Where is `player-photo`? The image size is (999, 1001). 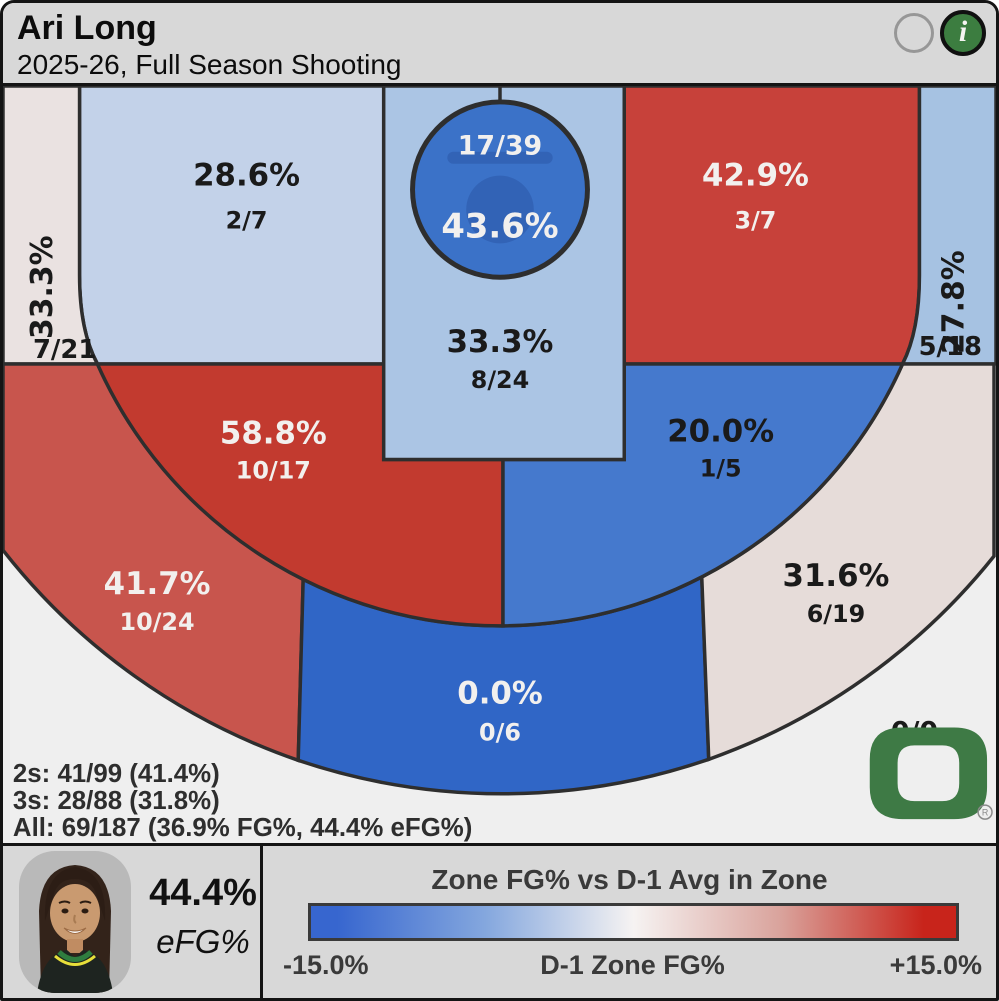
player-photo is located at coordinates (75, 922).